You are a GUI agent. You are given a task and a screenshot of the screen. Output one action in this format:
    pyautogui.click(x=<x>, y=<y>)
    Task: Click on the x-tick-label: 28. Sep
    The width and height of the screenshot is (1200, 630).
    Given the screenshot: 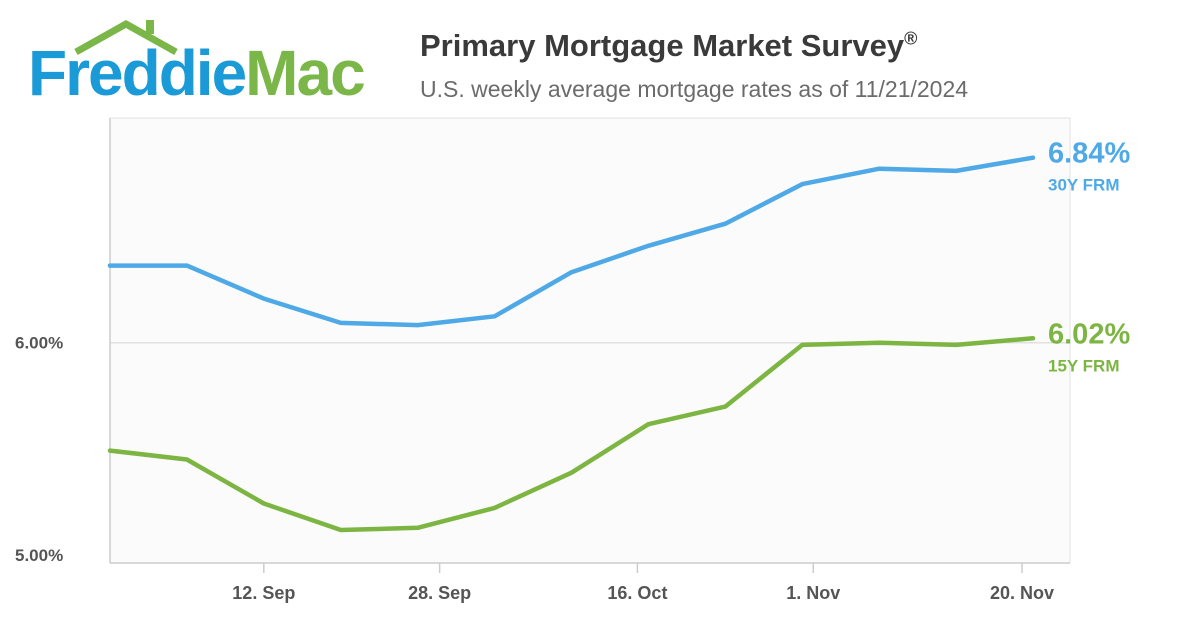 What is the action you would take?
    pyautogui.click(x=439, y=593)
    